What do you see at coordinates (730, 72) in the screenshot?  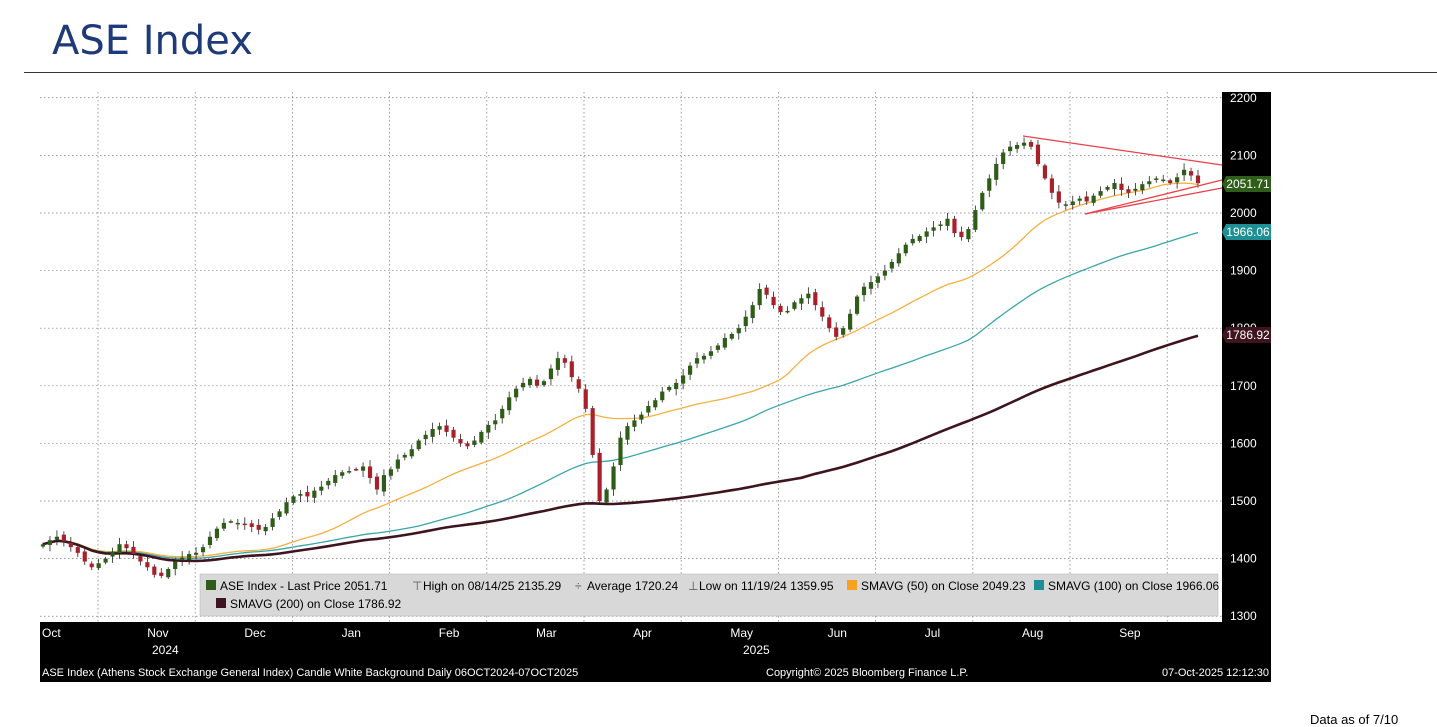 I see `title-divider` at bounding box center [730, 72].